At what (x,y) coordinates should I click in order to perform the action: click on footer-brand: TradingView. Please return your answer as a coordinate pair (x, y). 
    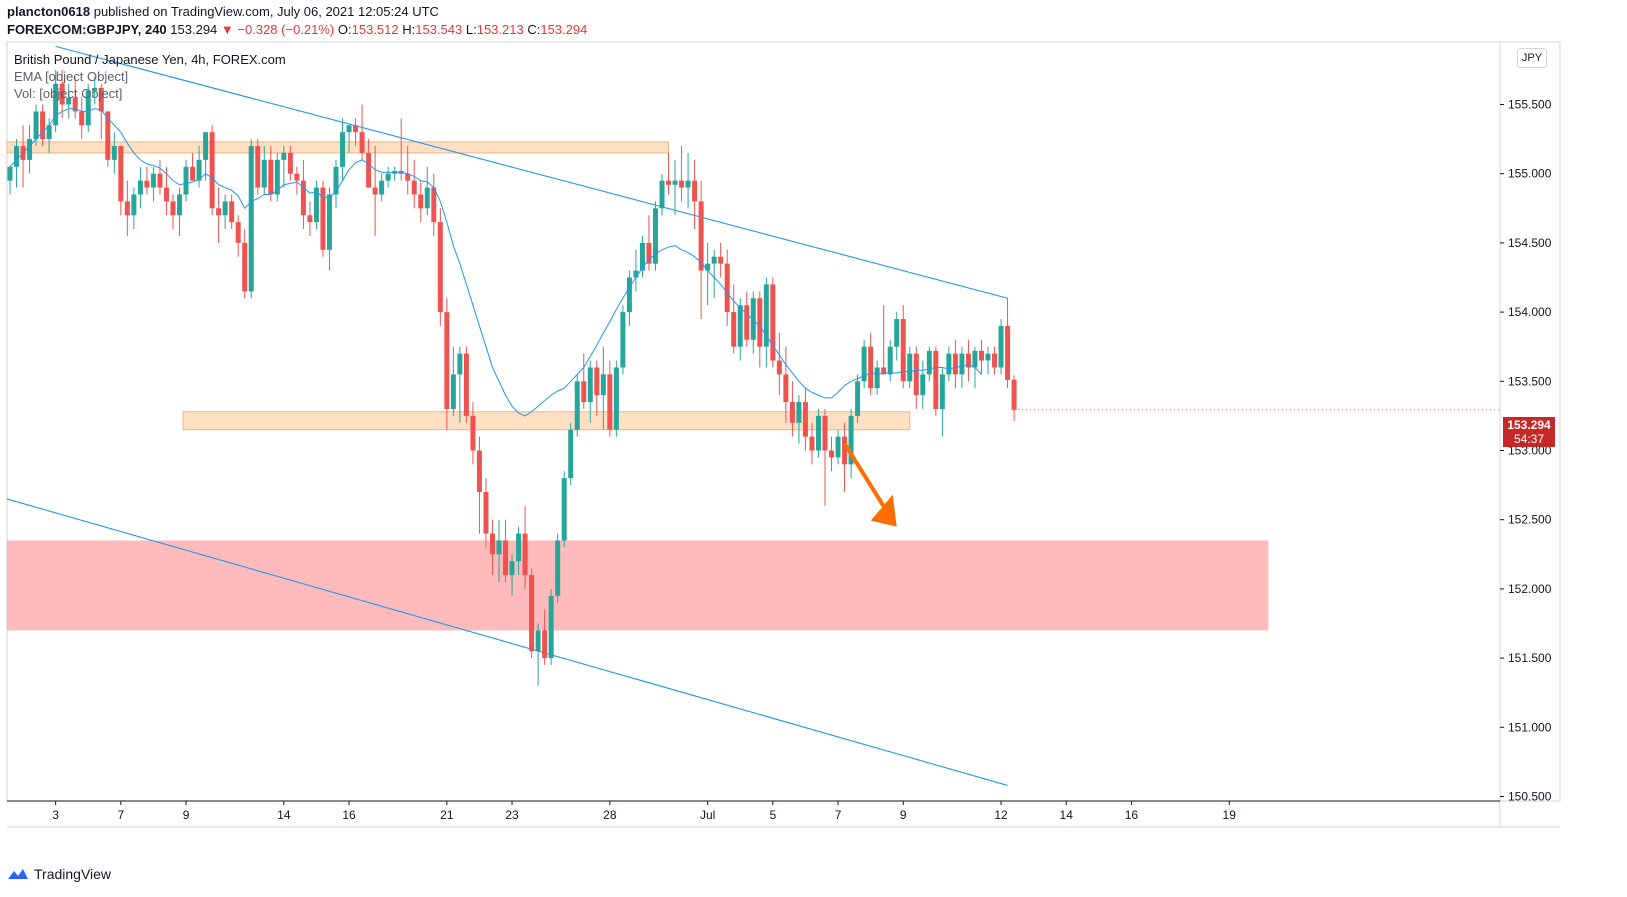
    Looking at the image, I should click on (59, 874).